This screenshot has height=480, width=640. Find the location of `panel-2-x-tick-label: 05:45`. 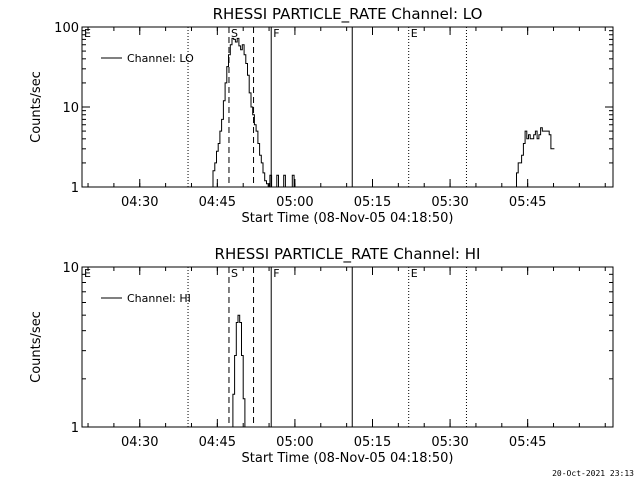

panel-2-x-tick-label: 05:45 is located at coordinates (527, 442).